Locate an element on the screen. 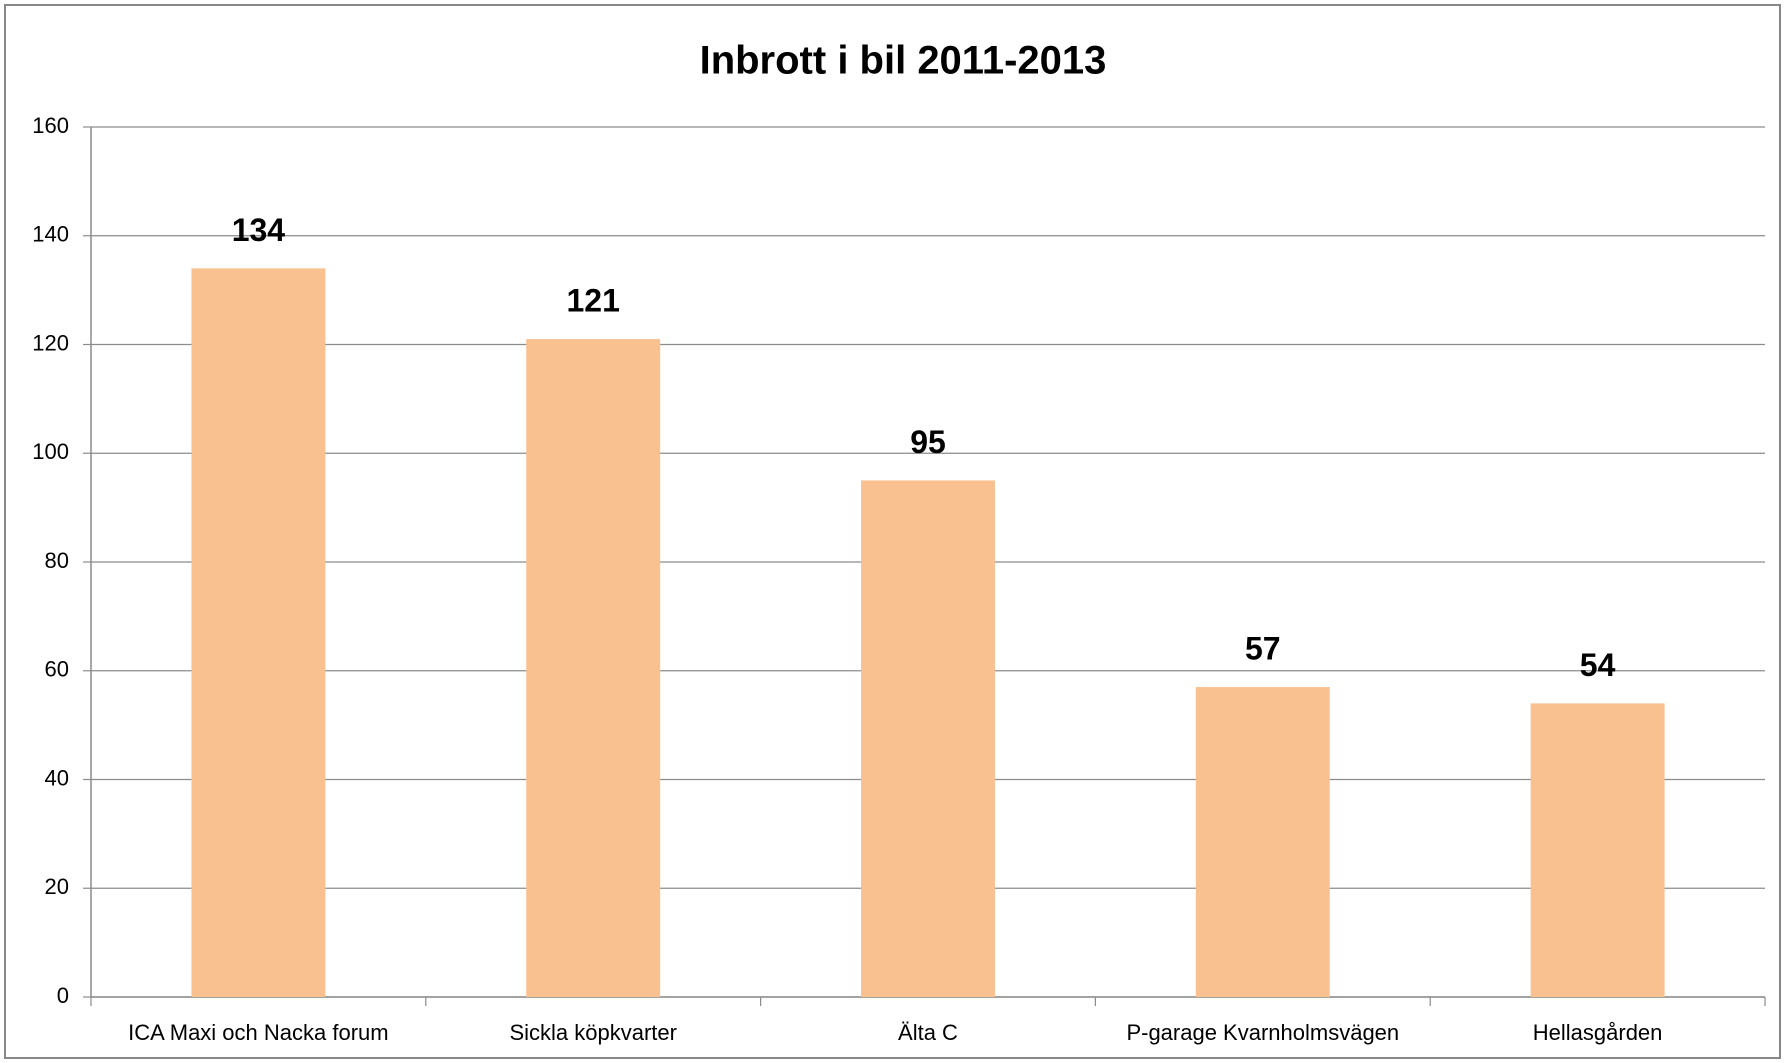  y-tick-label: 160 is located at coordinates (50, 125).